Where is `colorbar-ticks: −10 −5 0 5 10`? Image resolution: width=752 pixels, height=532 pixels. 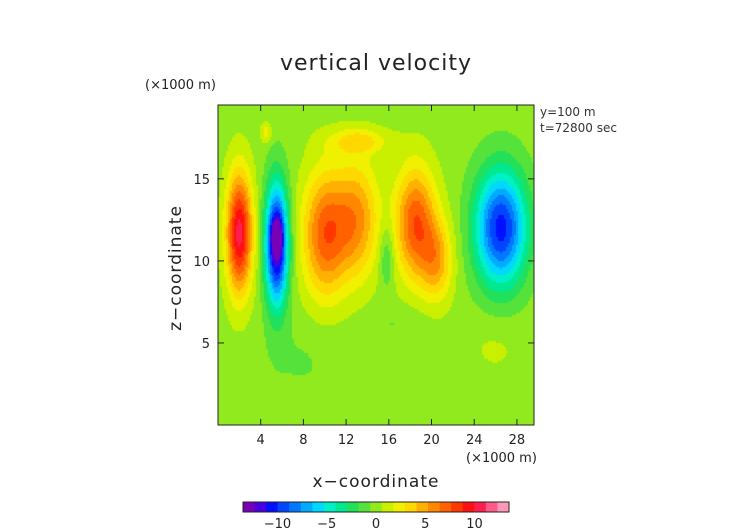
colorbar-ticks: −10 −5 0 5 10 is located at coordinates (373, 524).